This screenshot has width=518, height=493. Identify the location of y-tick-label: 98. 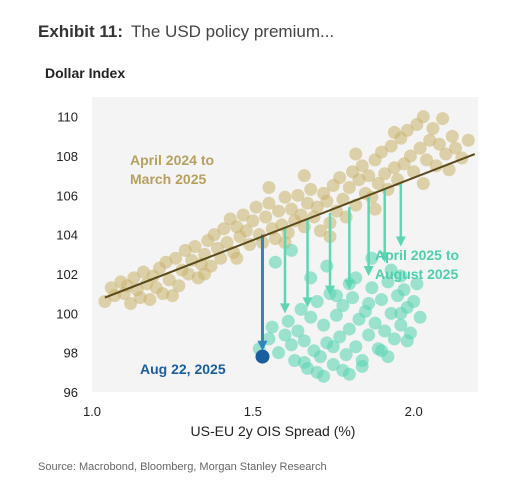
(71, 353).